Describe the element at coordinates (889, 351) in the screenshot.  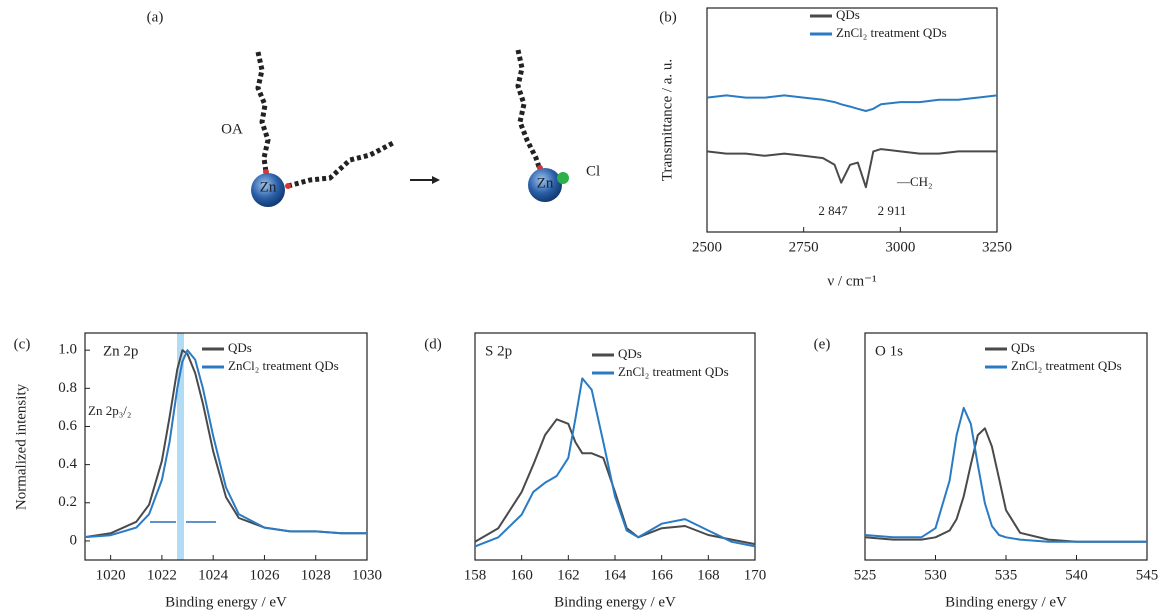
I see `panel-title: O 1s` at that location.